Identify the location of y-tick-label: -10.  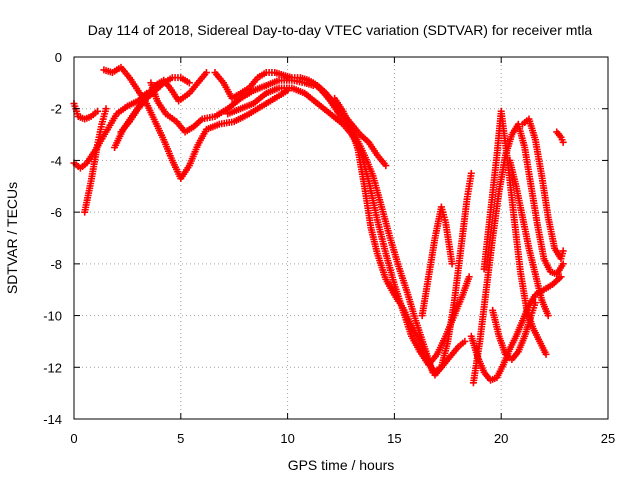
(52, 316).